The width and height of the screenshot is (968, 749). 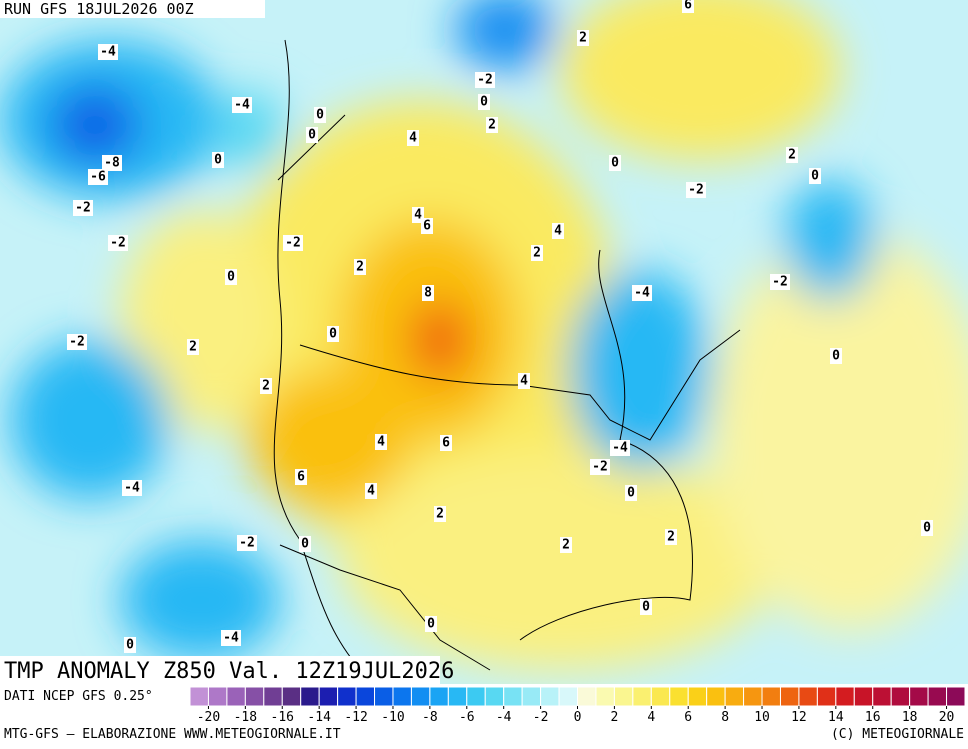 I want to click on colorbar-tick-label: -16, so click(x=282, y=717).